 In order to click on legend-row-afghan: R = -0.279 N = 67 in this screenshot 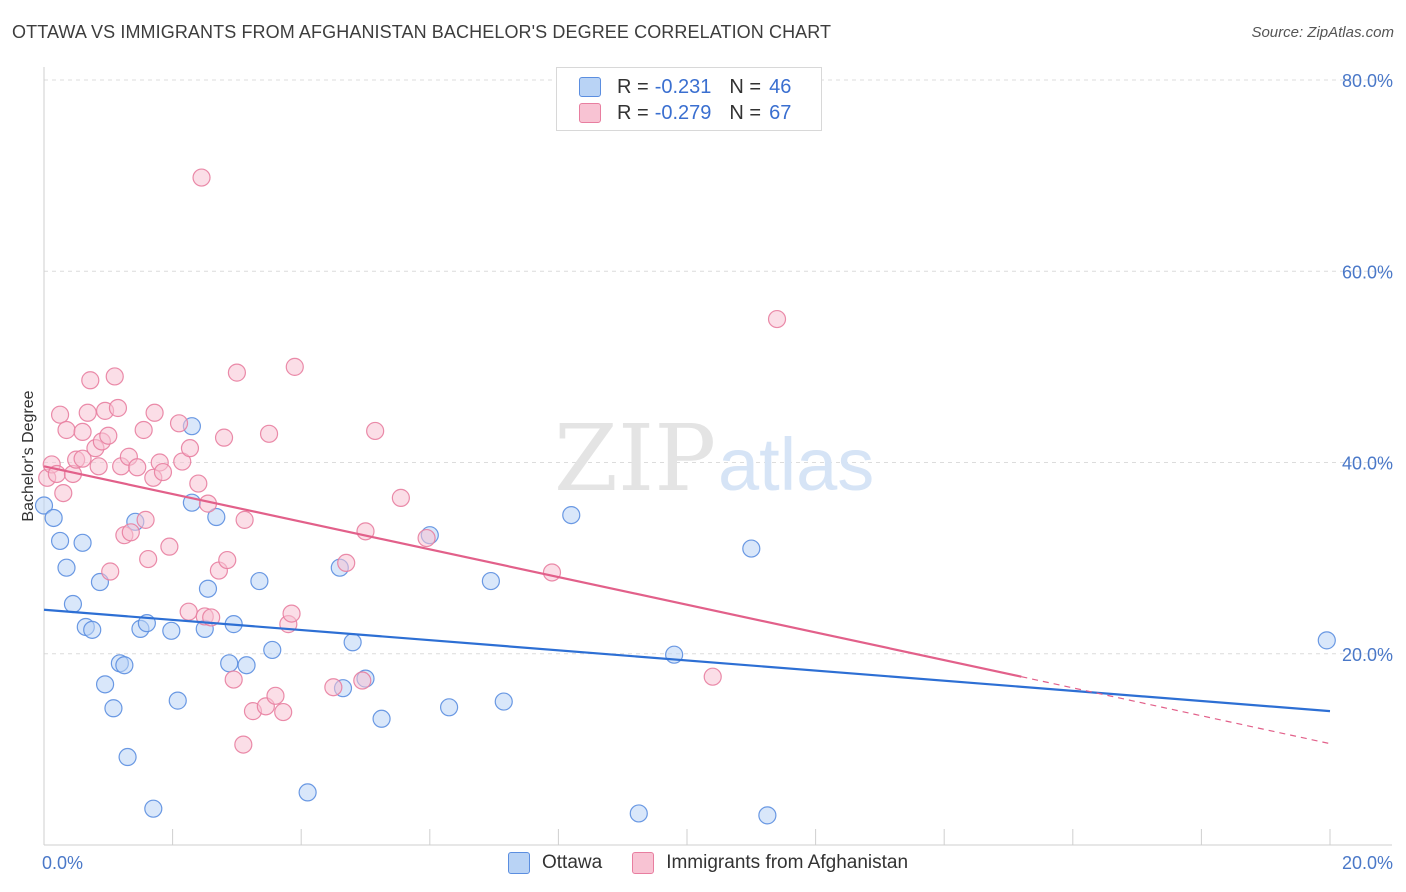, I will do `click(685, 113)`.